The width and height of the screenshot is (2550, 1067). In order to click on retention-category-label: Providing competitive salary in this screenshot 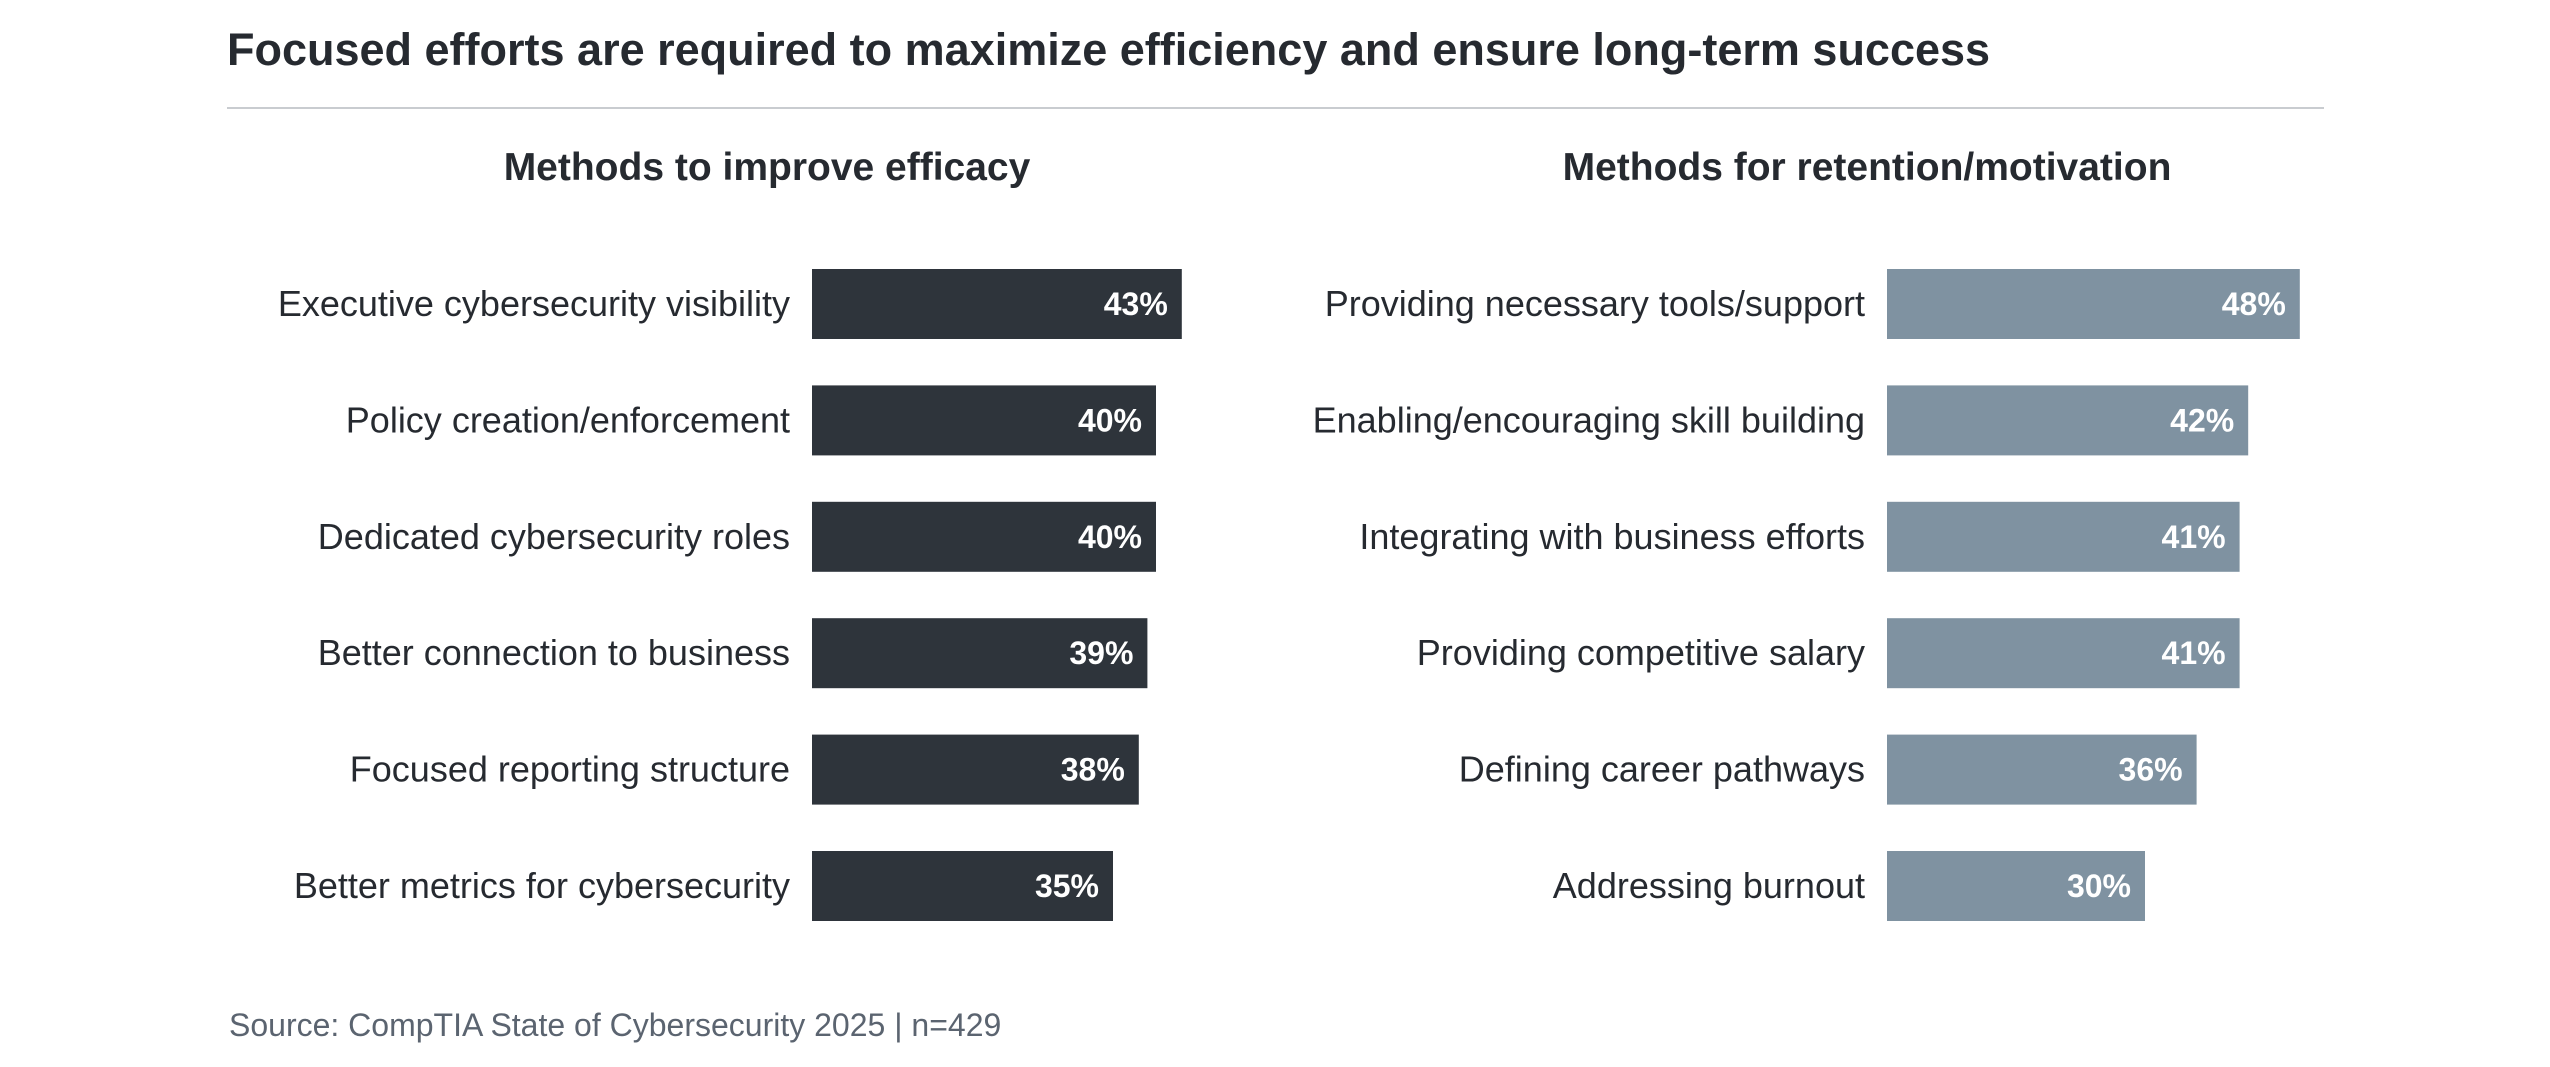, I will do `click(1641, 652)`.